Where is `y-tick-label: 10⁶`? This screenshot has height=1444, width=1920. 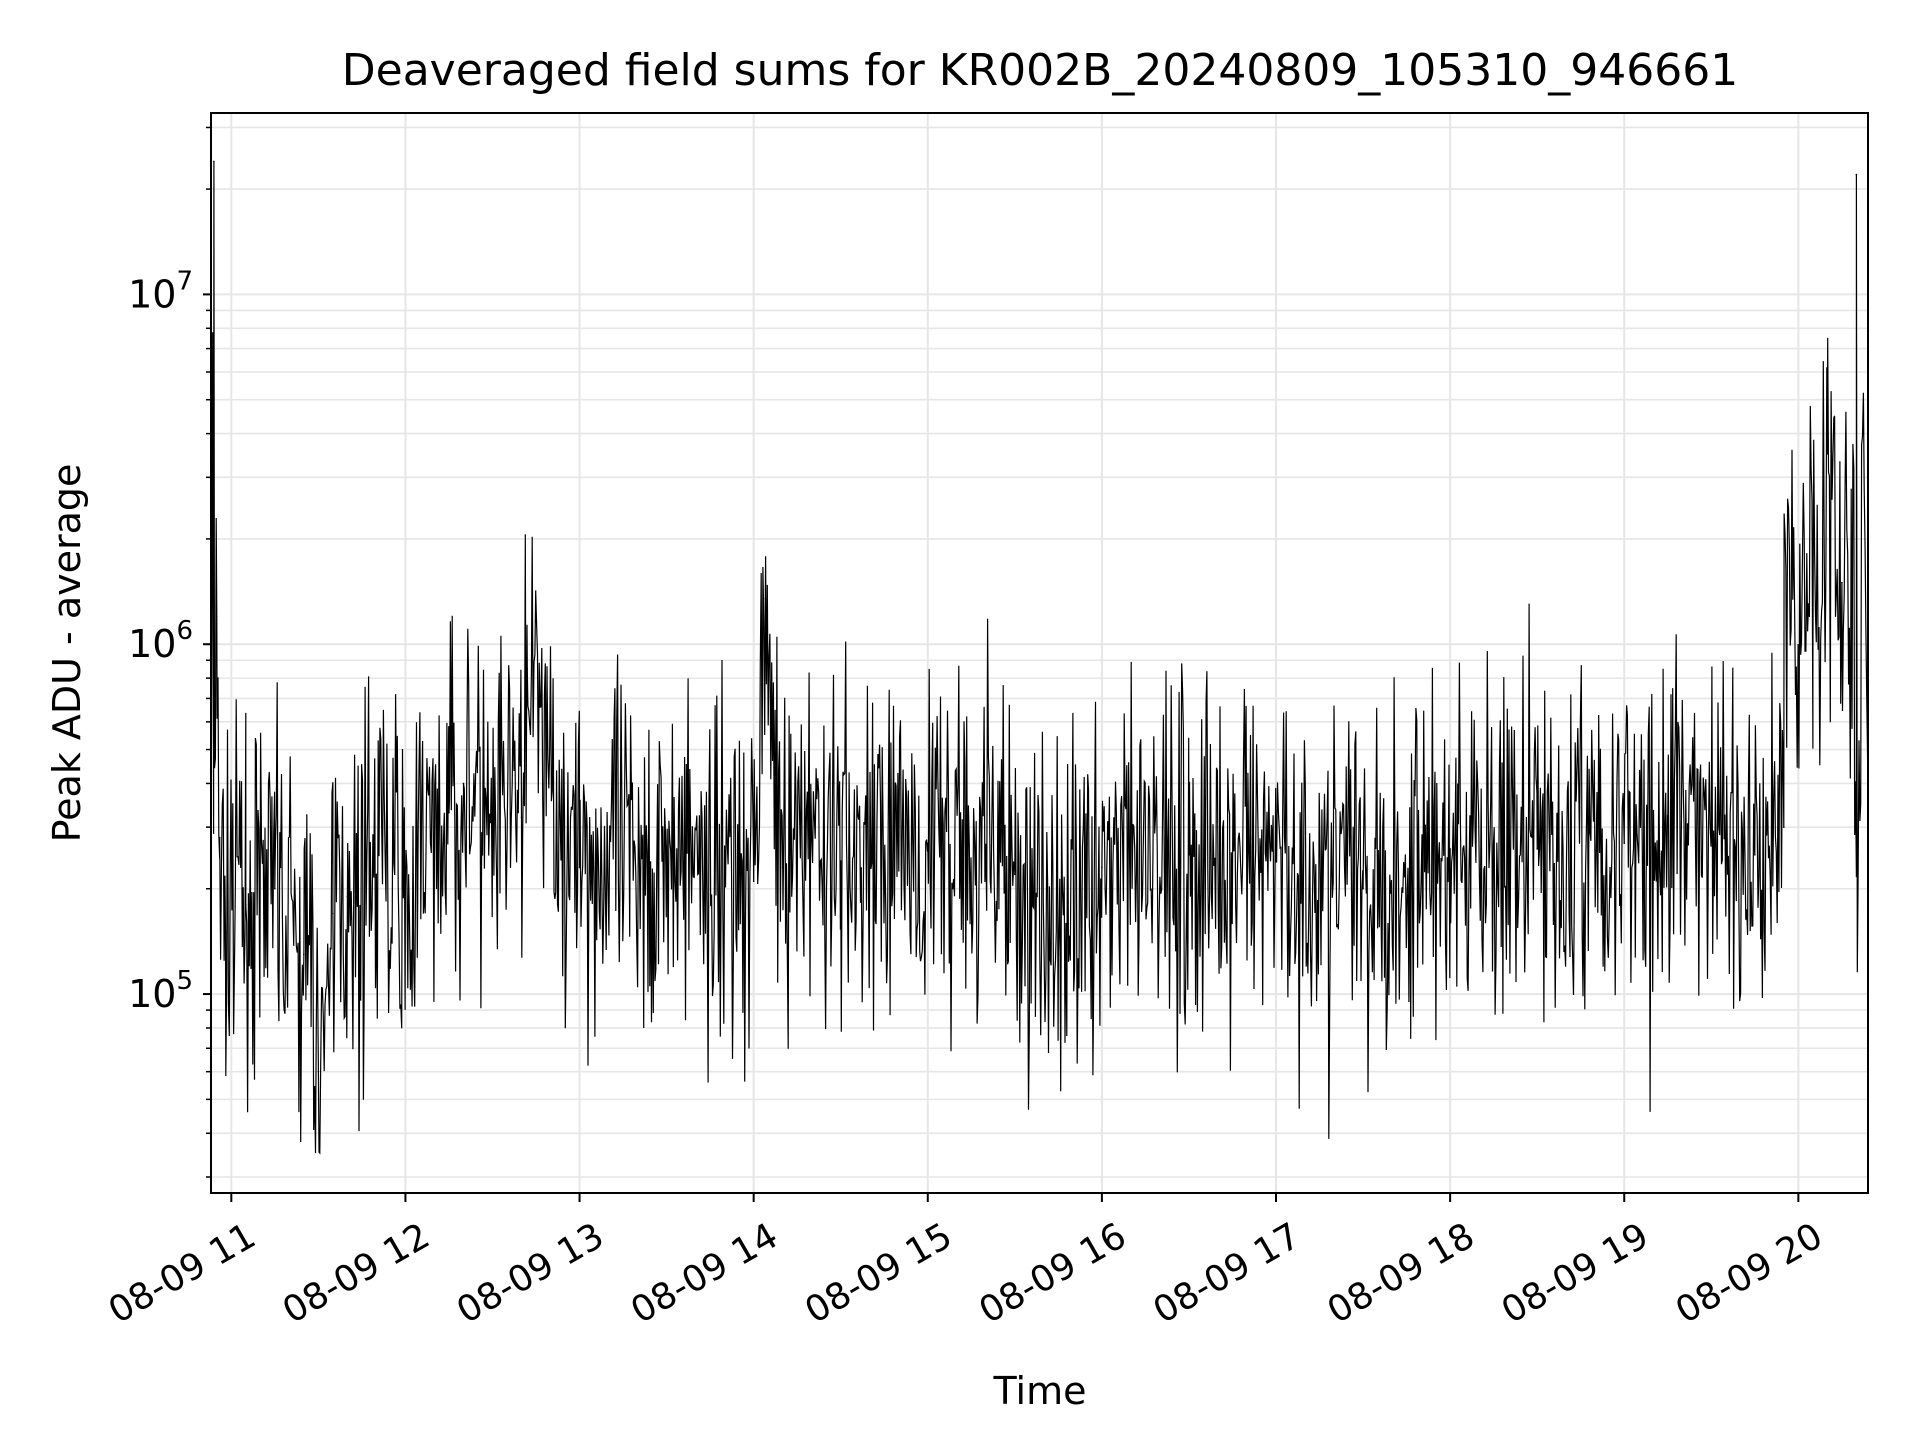
y-tick-label: 10⁶ is located at coordinates (160, 641).